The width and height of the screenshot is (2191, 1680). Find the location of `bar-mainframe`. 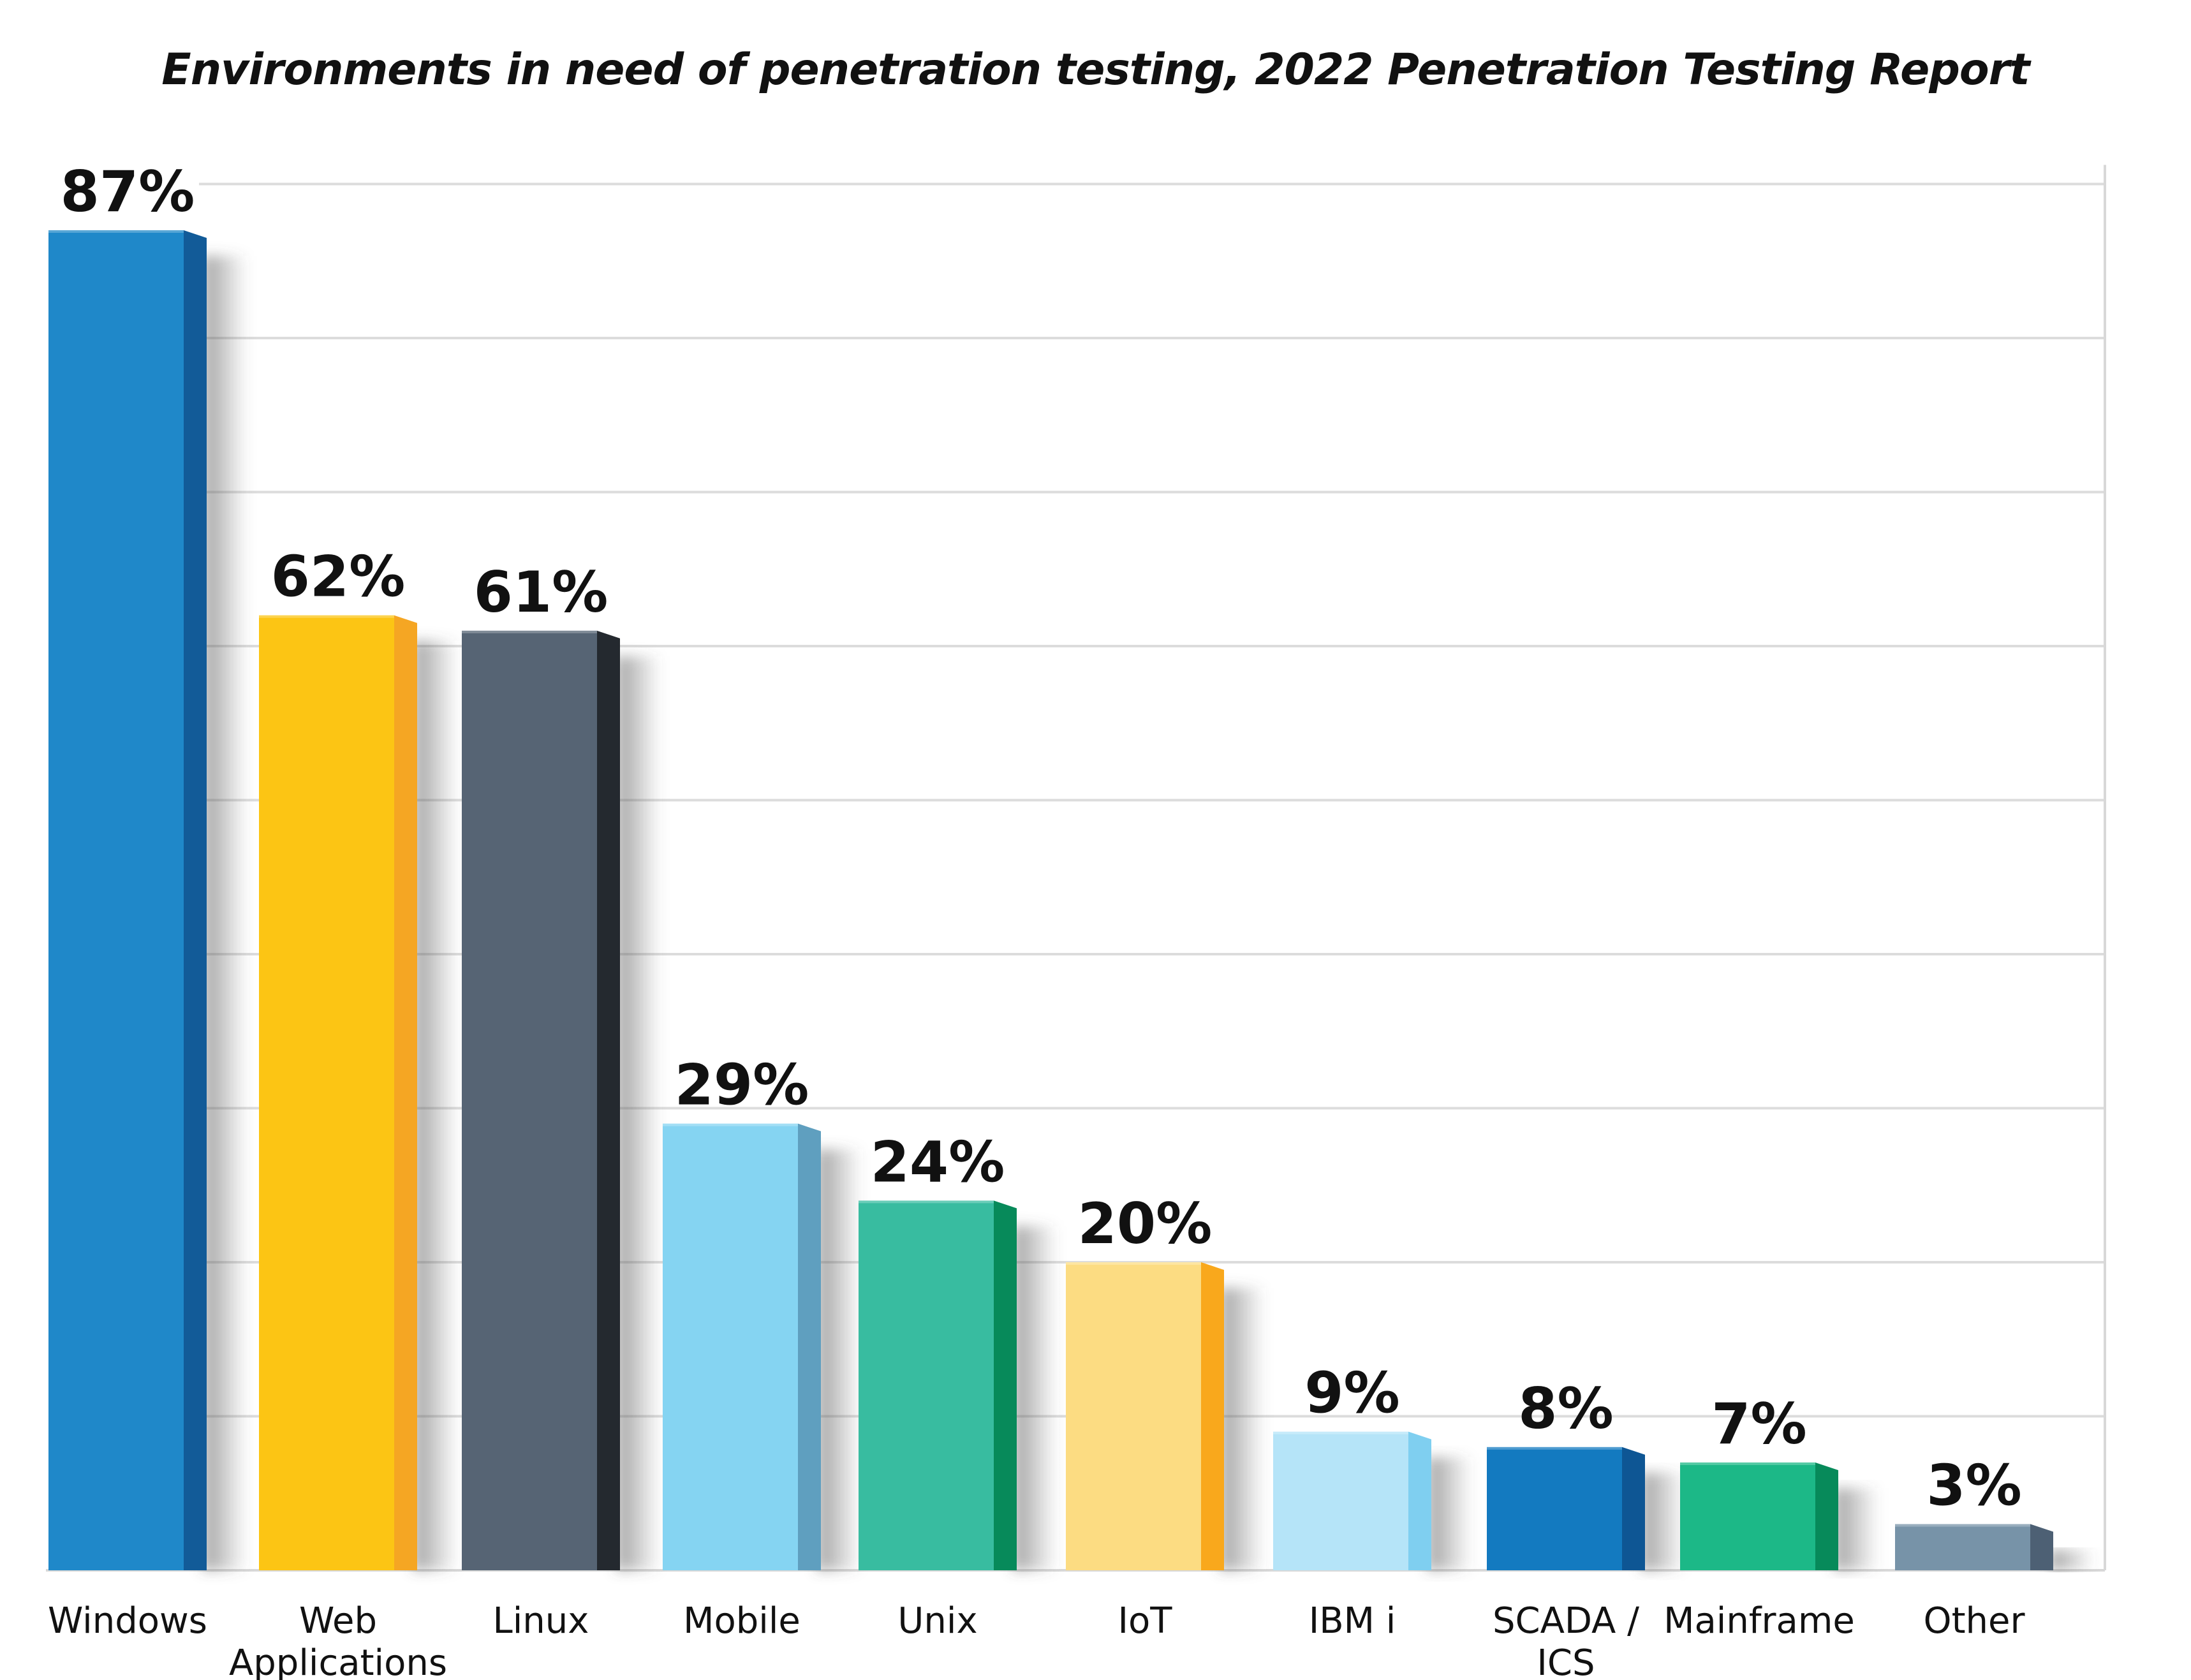

bar-mainframe is located at coordinates (1747, 1516).